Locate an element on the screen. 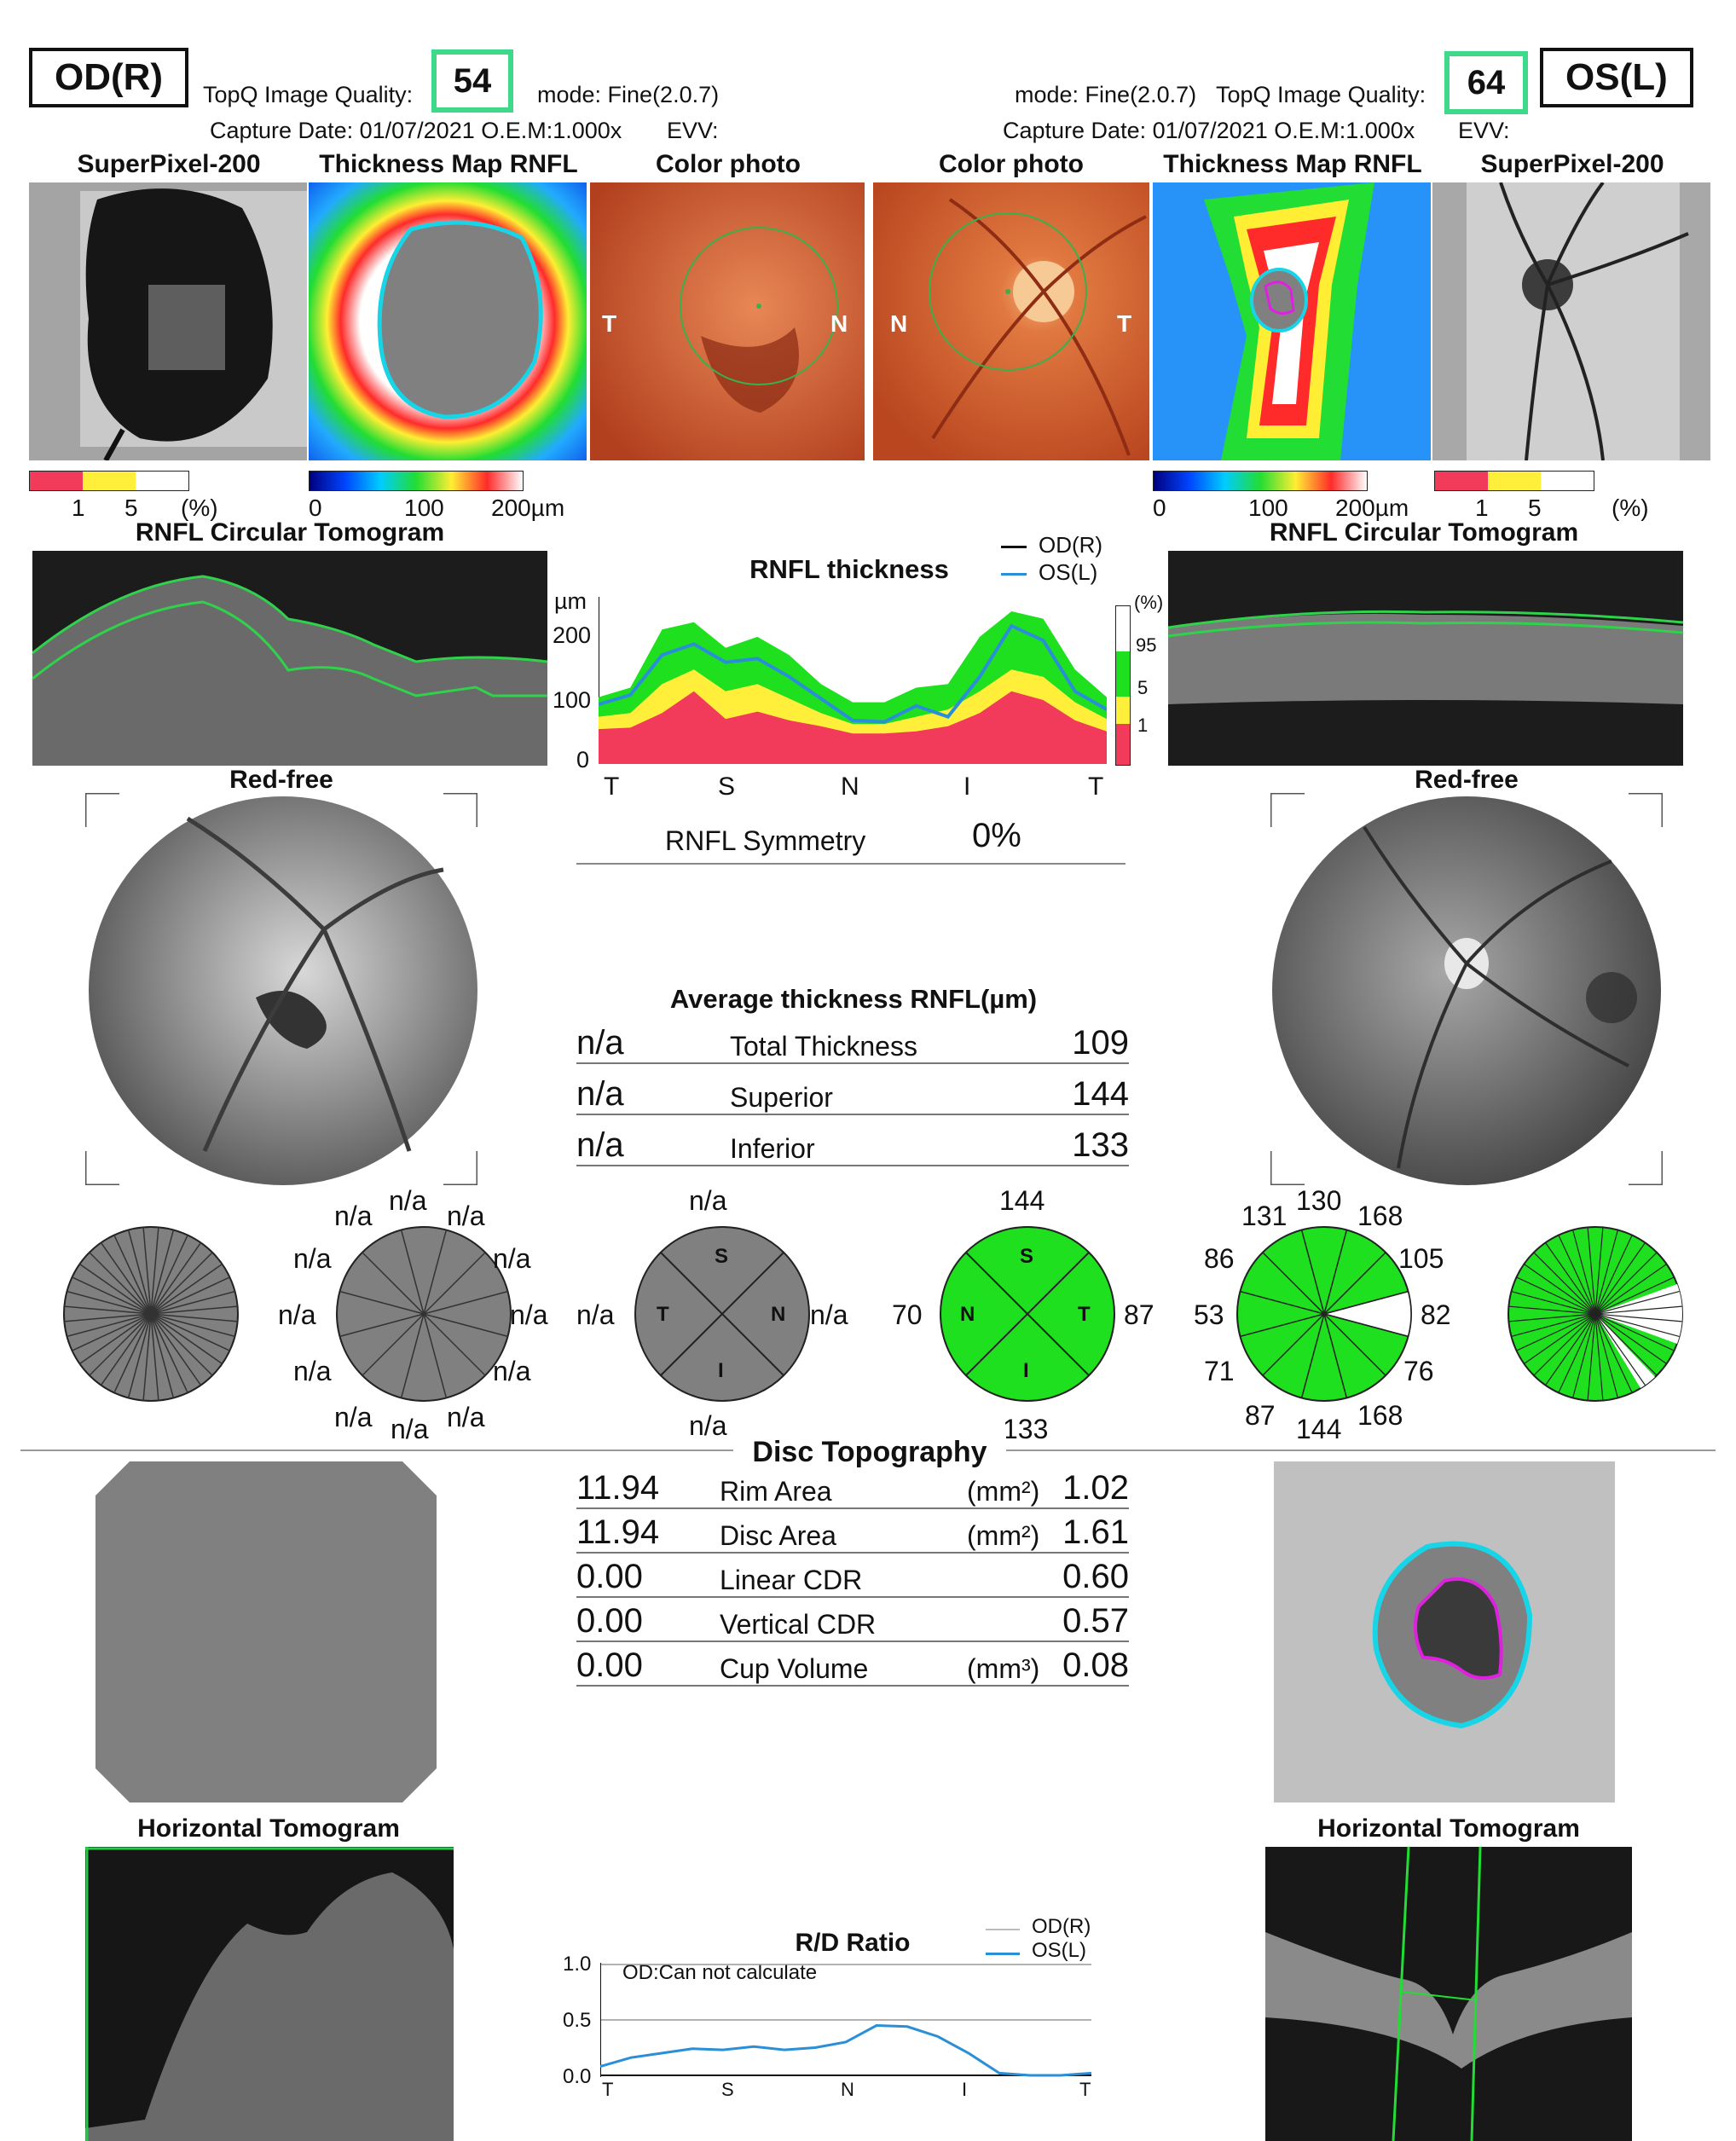  clock-os-6: 76 is located at coordinates (1418, 1371).